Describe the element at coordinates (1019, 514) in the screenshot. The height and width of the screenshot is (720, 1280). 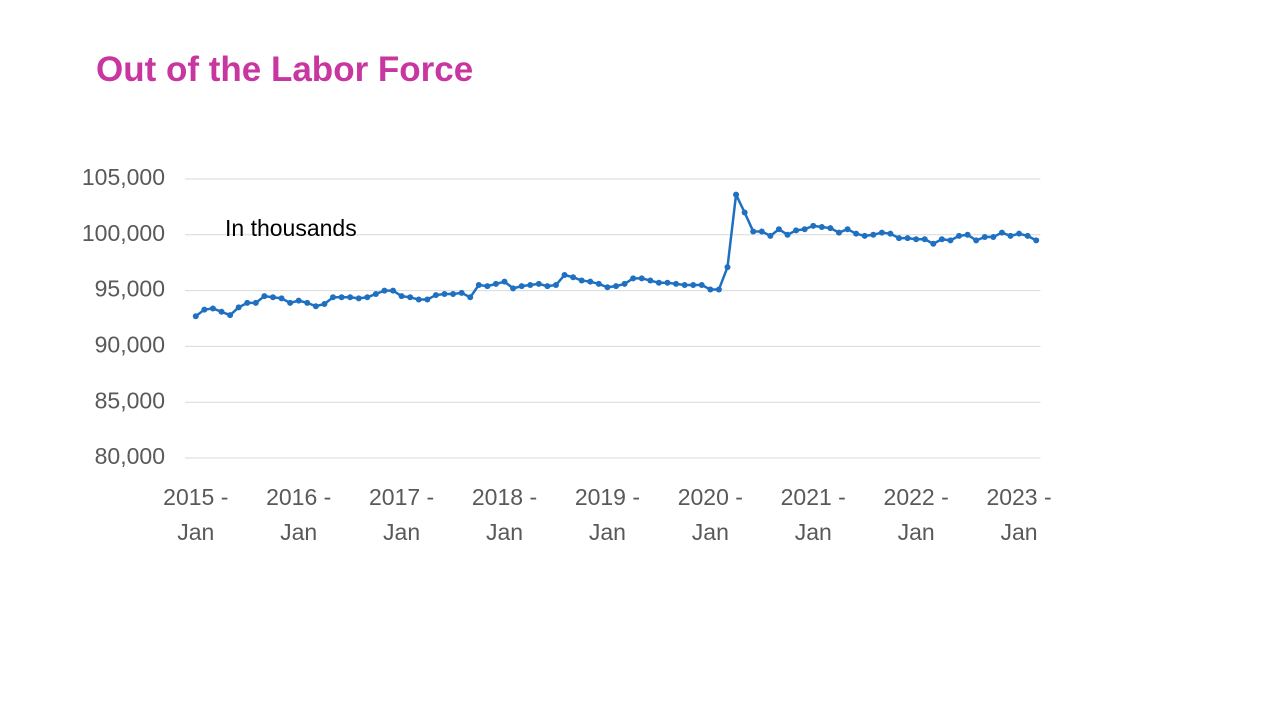
I see `x-tick-label: 2023 - Jan` at that location.